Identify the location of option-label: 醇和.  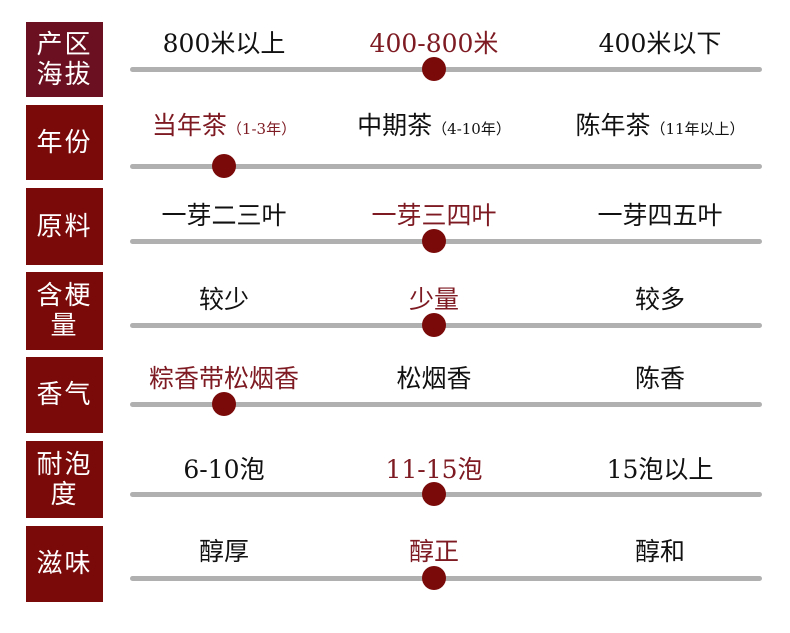
(660, 550).